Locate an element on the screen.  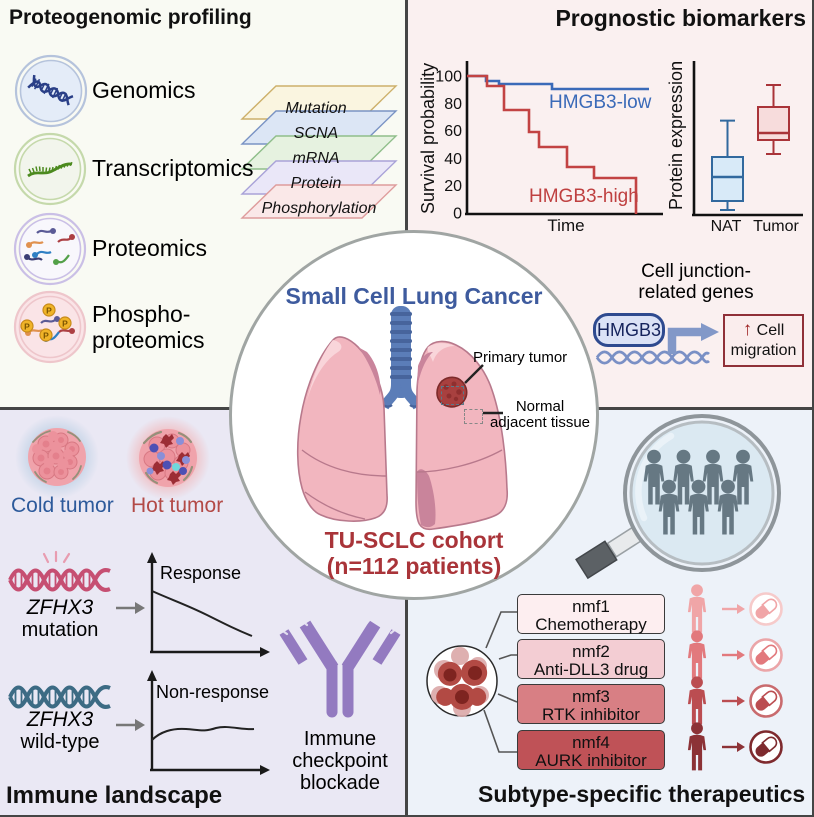
svg-text: Tumor is located at coordinates (776, 226).